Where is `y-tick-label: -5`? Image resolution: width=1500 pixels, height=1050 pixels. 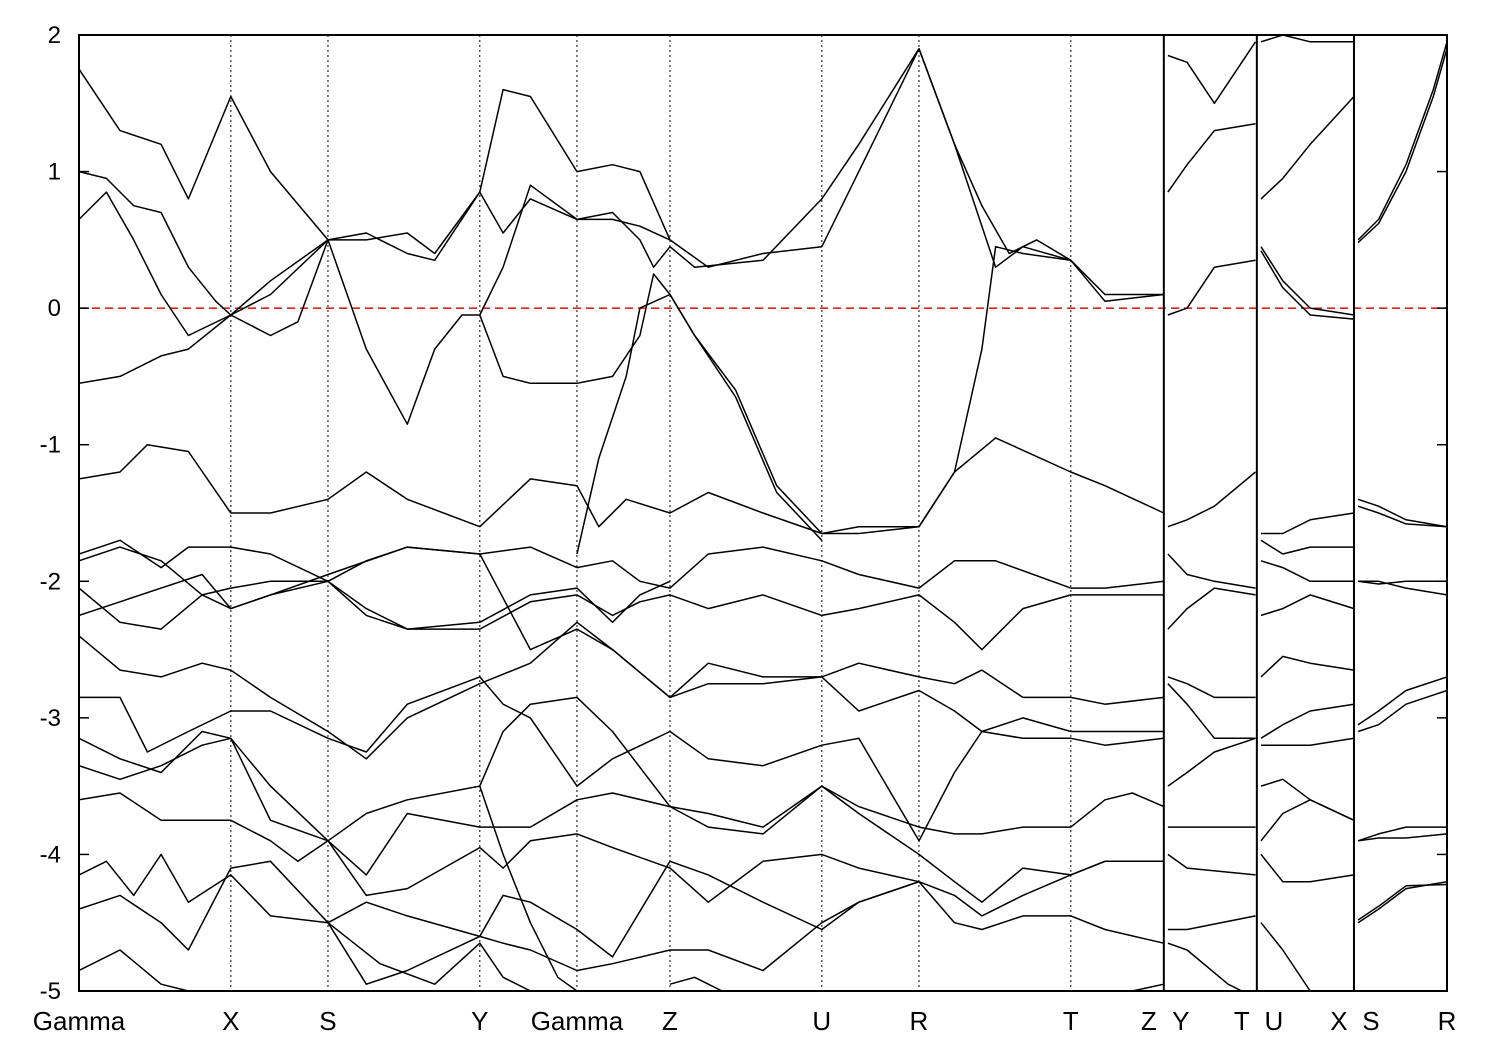
y-tick-label: -5 is located at coordinates (50, 991).